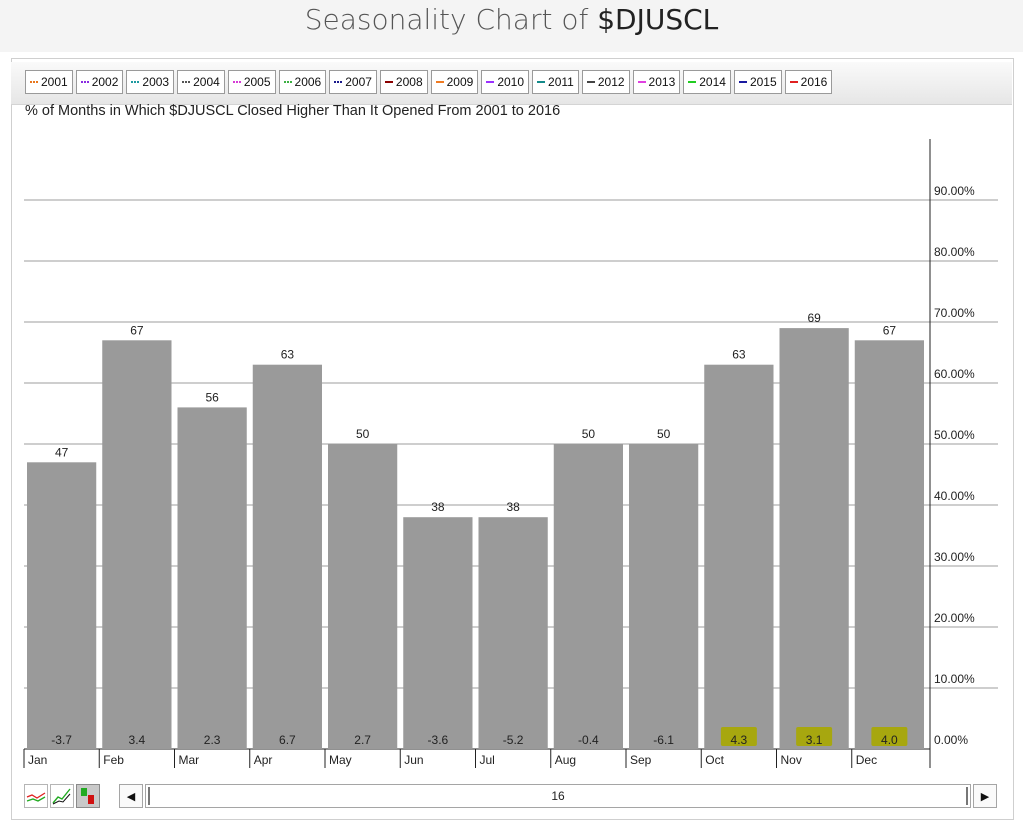  I want to click on bar-aug, so click(588, 596).